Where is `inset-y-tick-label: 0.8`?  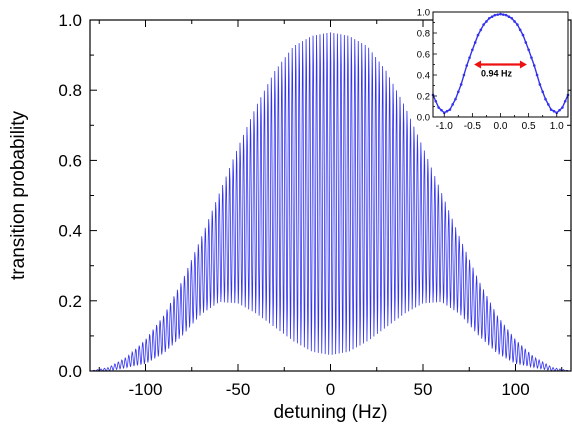
inset-y-tick-label: 0.8 is located at coordinates (423, 34).